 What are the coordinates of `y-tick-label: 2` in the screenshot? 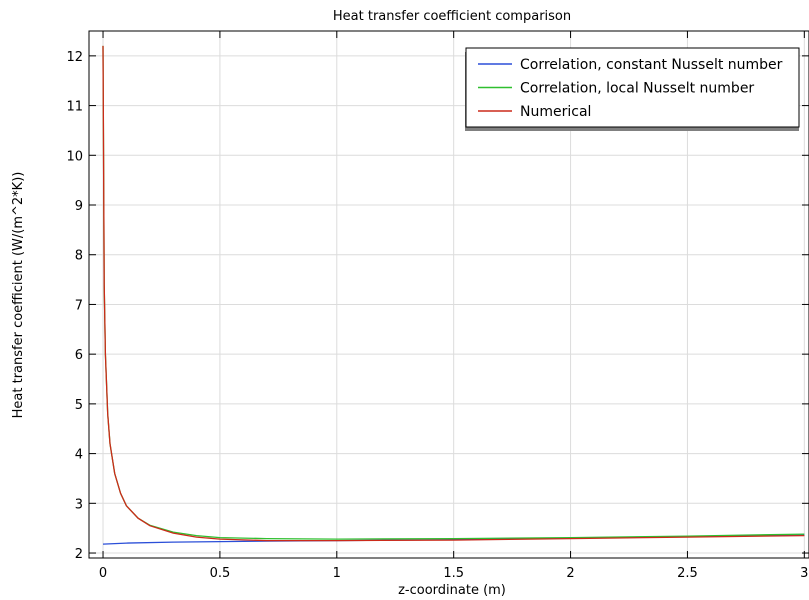 It's located at (79, 554).